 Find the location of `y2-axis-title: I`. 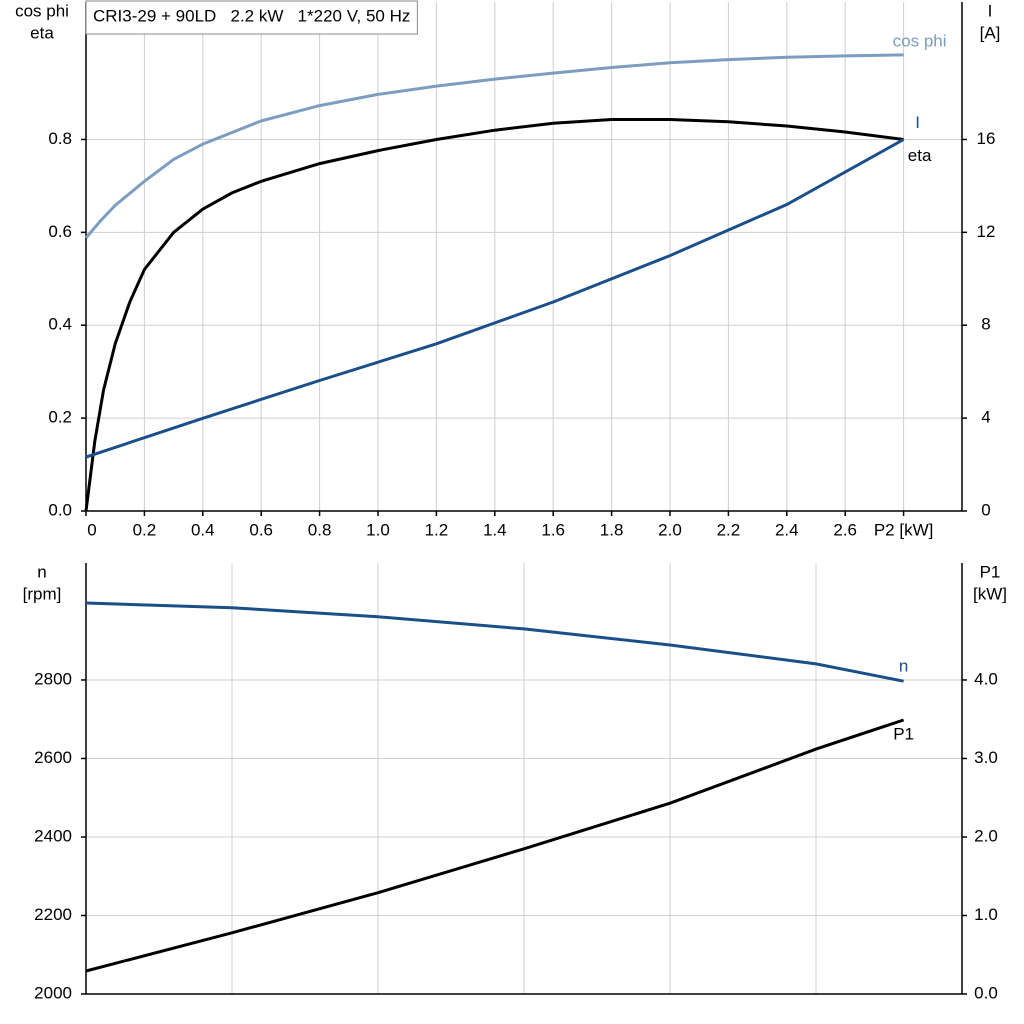

y2-axis-title: I is located at coordinates (990, 10).